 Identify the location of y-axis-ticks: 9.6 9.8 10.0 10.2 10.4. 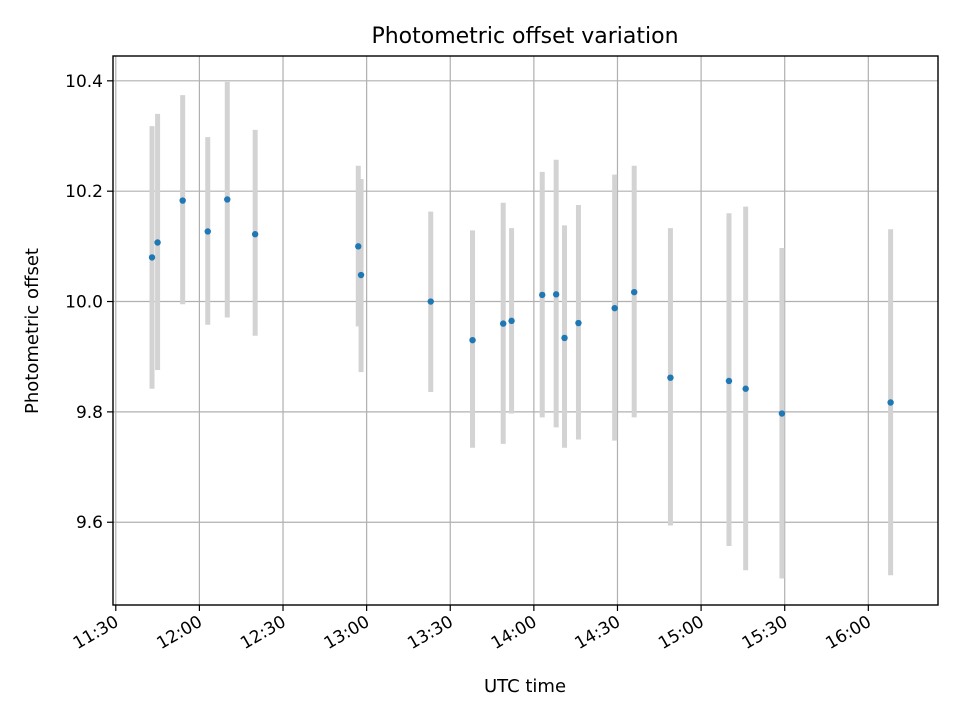
(89, 302).